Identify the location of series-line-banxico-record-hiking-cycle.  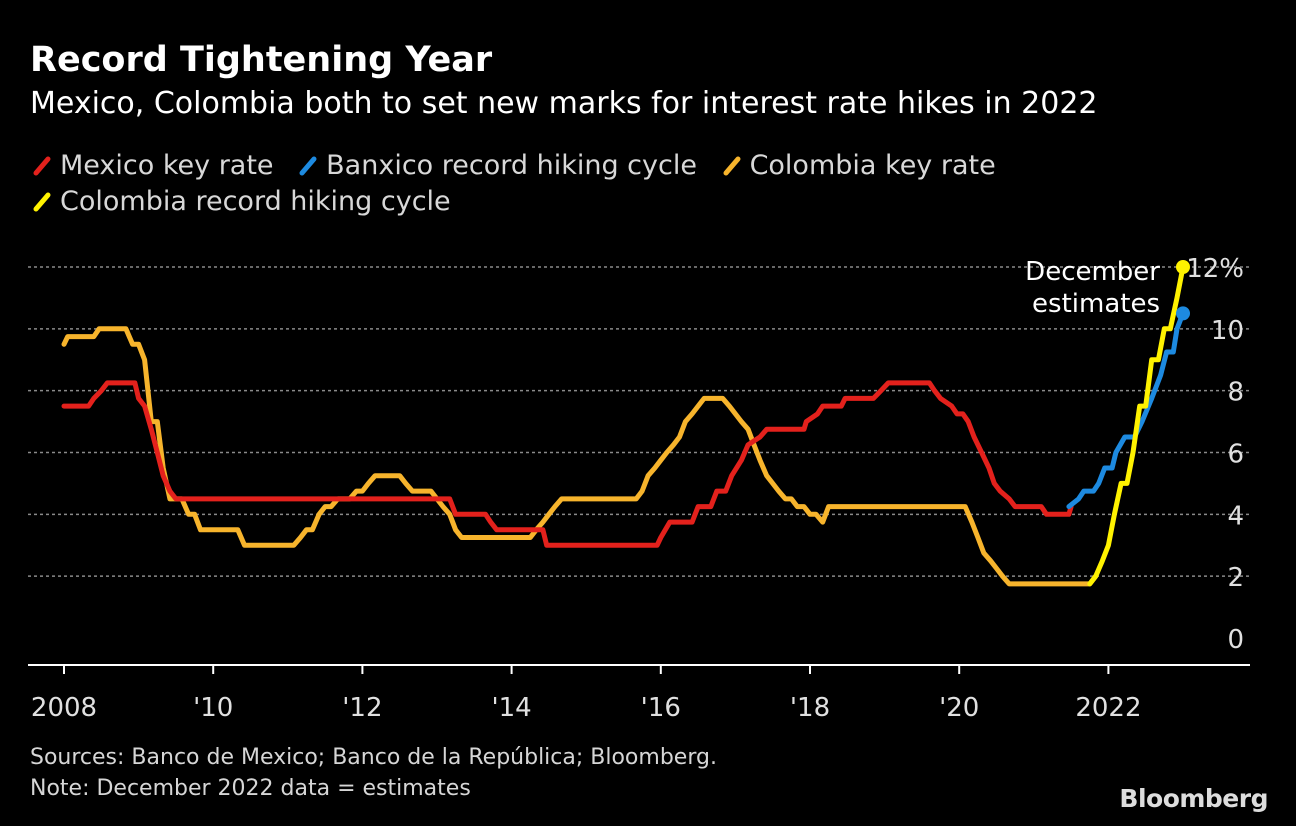
(1126, 410).